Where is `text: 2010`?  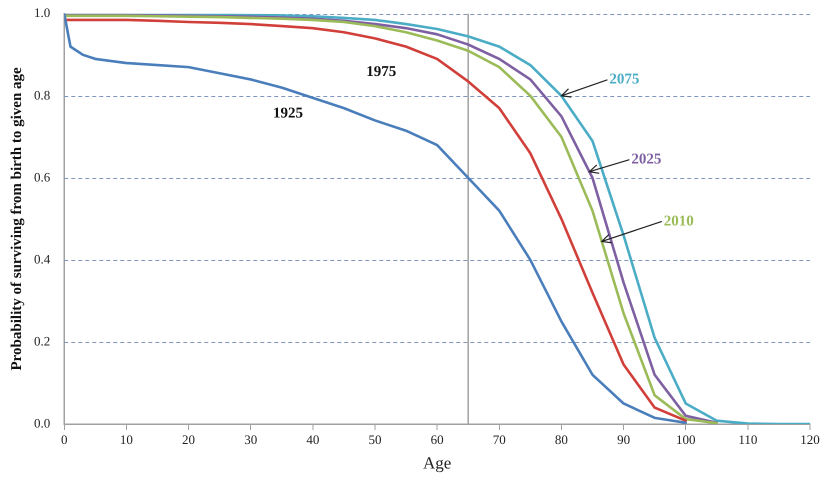 text: 2010 is located at coordinates (679, 221).